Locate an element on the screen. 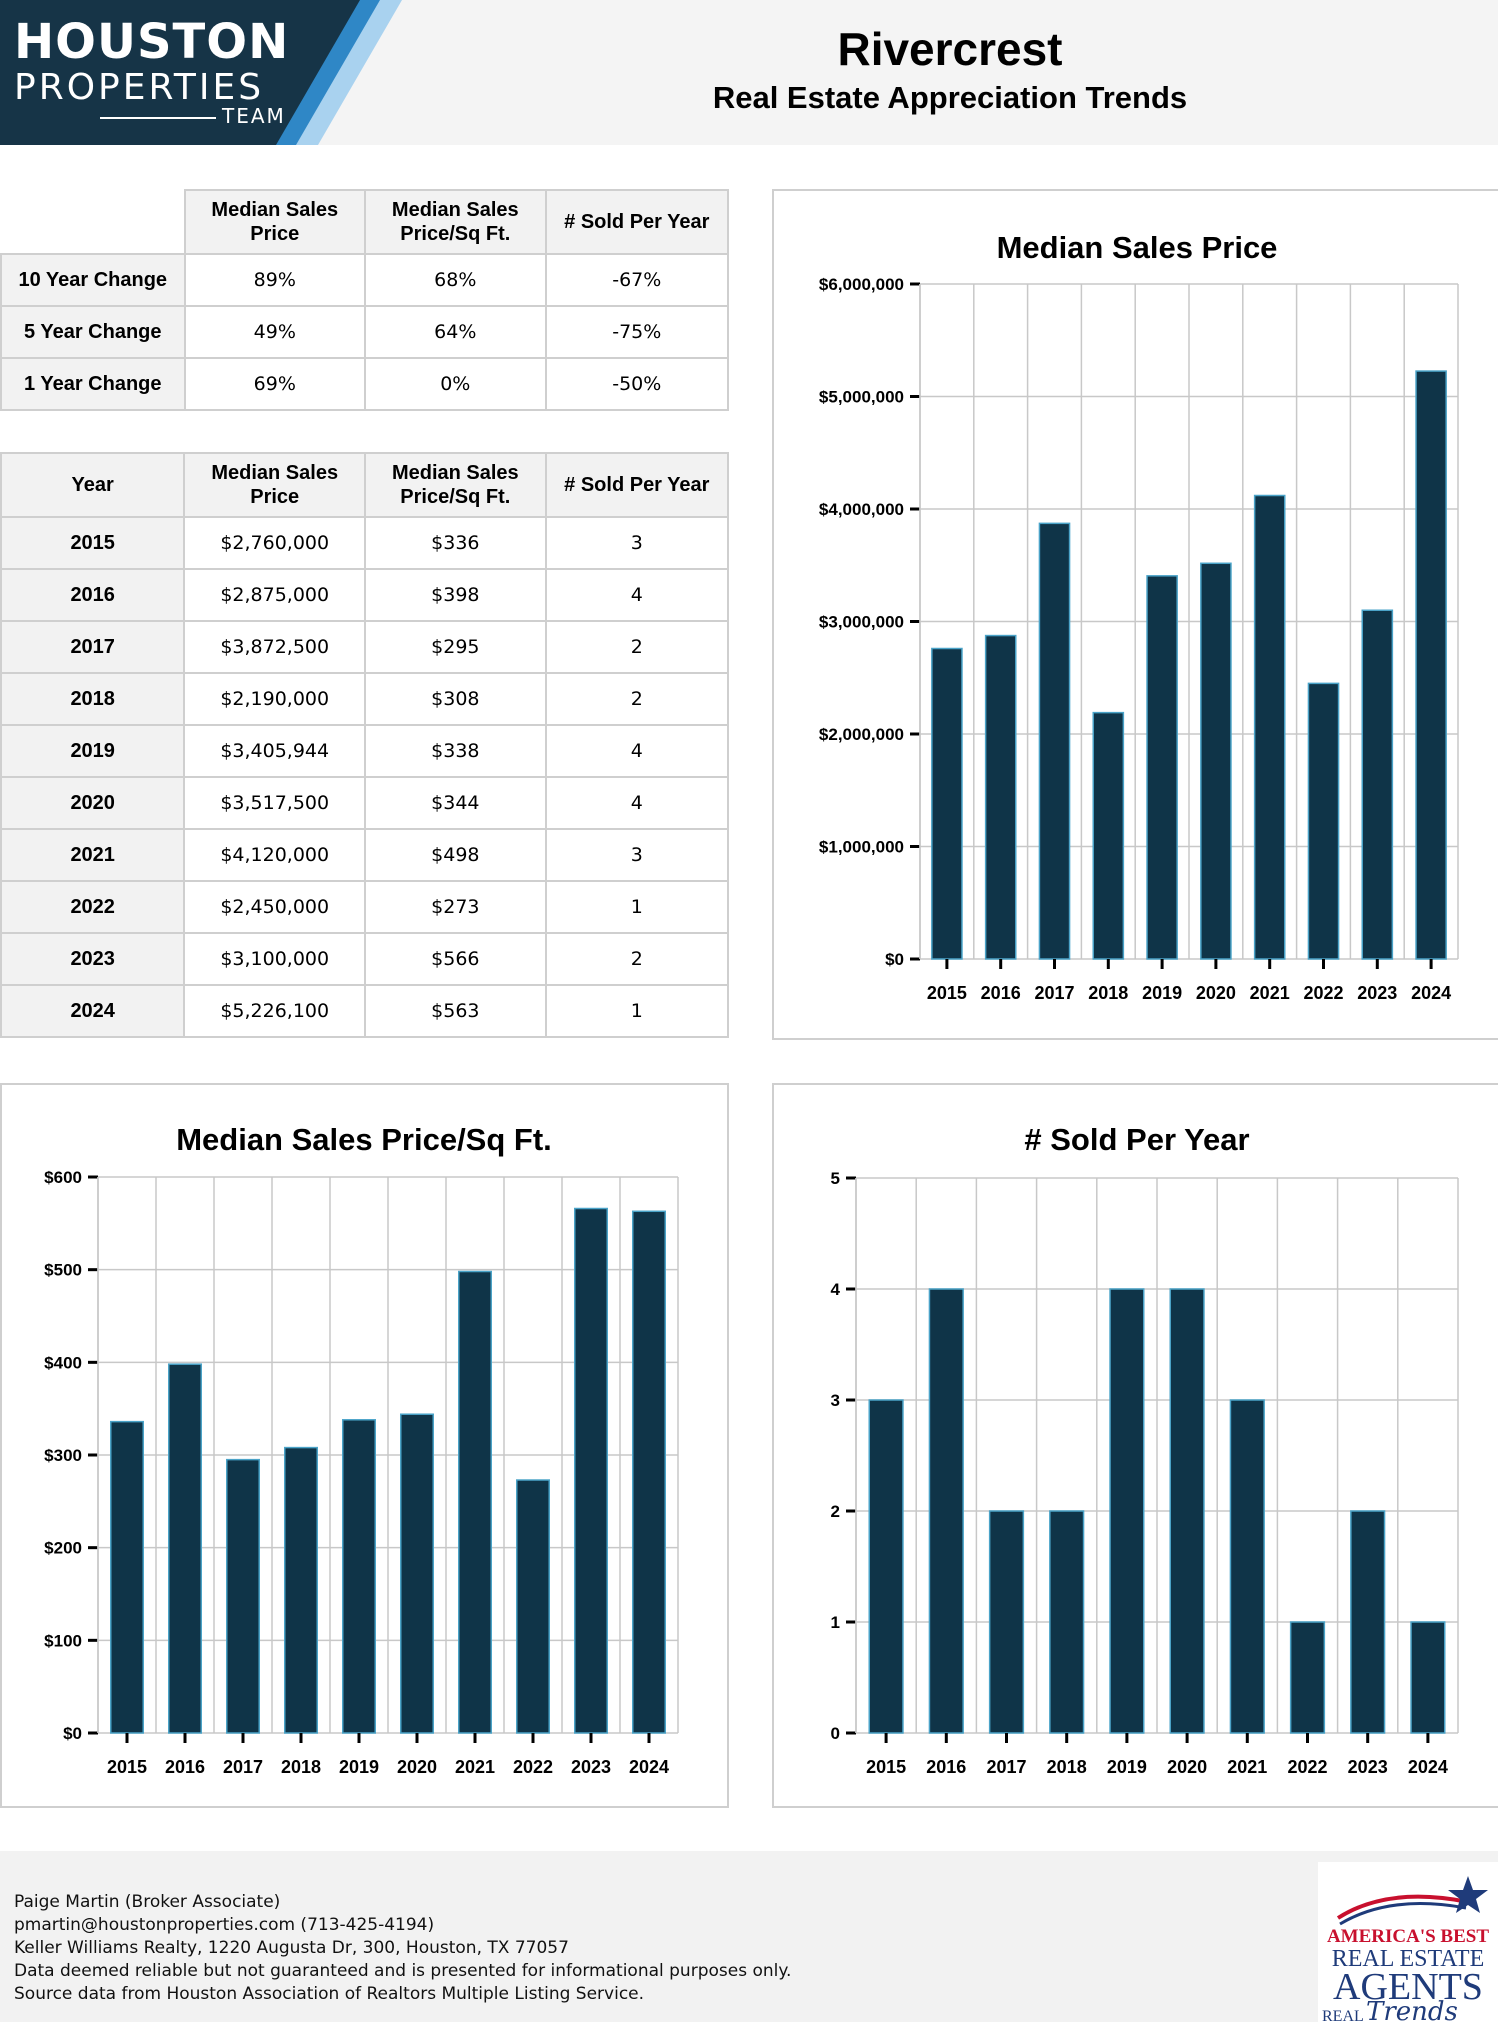 This screenshot has width=1498, height=2022. table-cell: $5,226,100 is located at coordinates (275, 1011).